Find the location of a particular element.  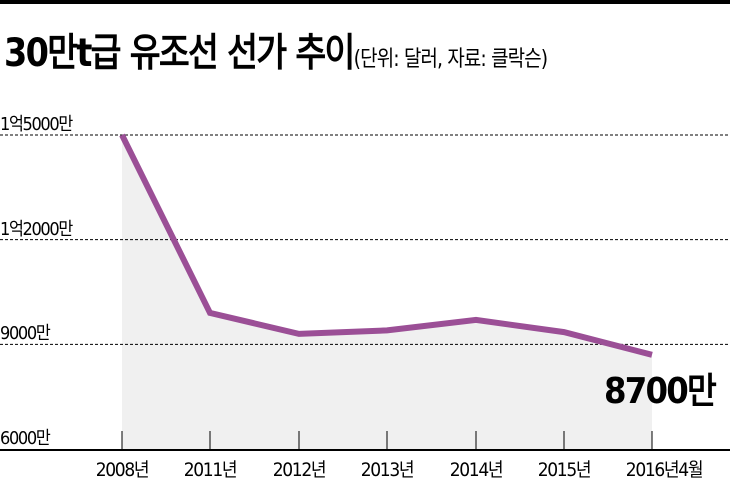

x-tick-label: 2008년 is located at coordinates (122, 470).